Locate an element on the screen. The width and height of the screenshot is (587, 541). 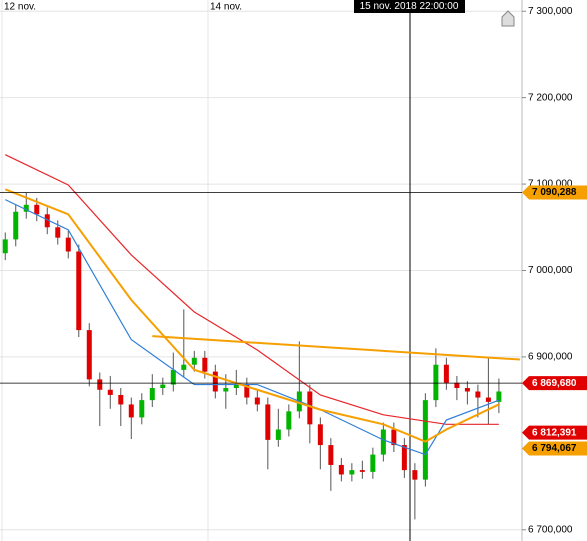
home-icon-shape is located at coordinates (508, 18).